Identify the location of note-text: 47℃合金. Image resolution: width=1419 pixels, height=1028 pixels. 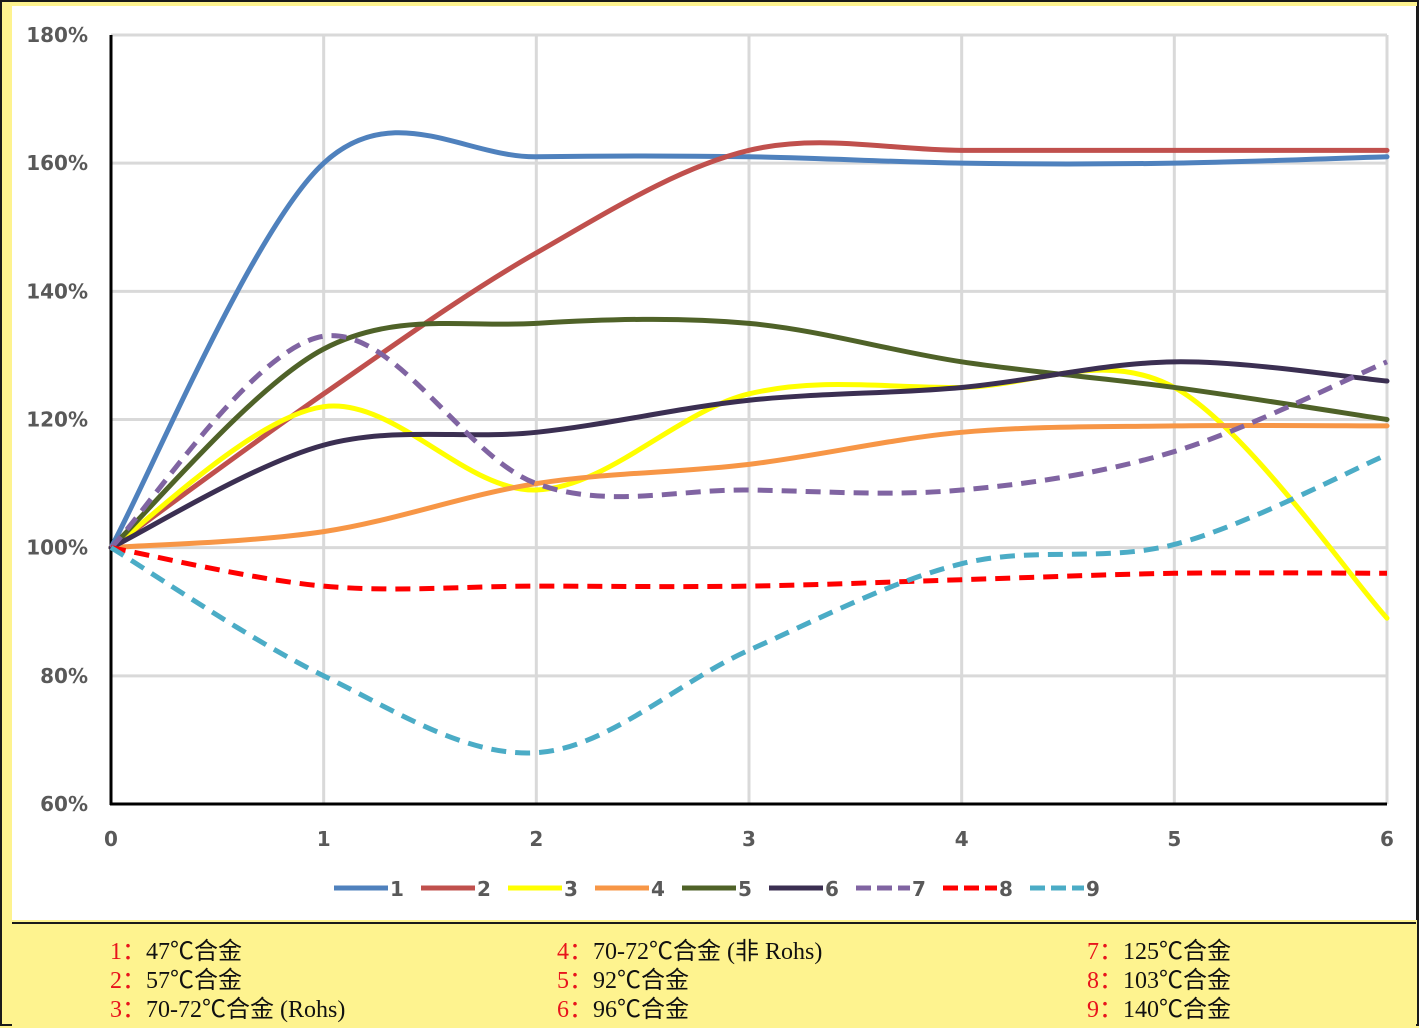
(194, 952).